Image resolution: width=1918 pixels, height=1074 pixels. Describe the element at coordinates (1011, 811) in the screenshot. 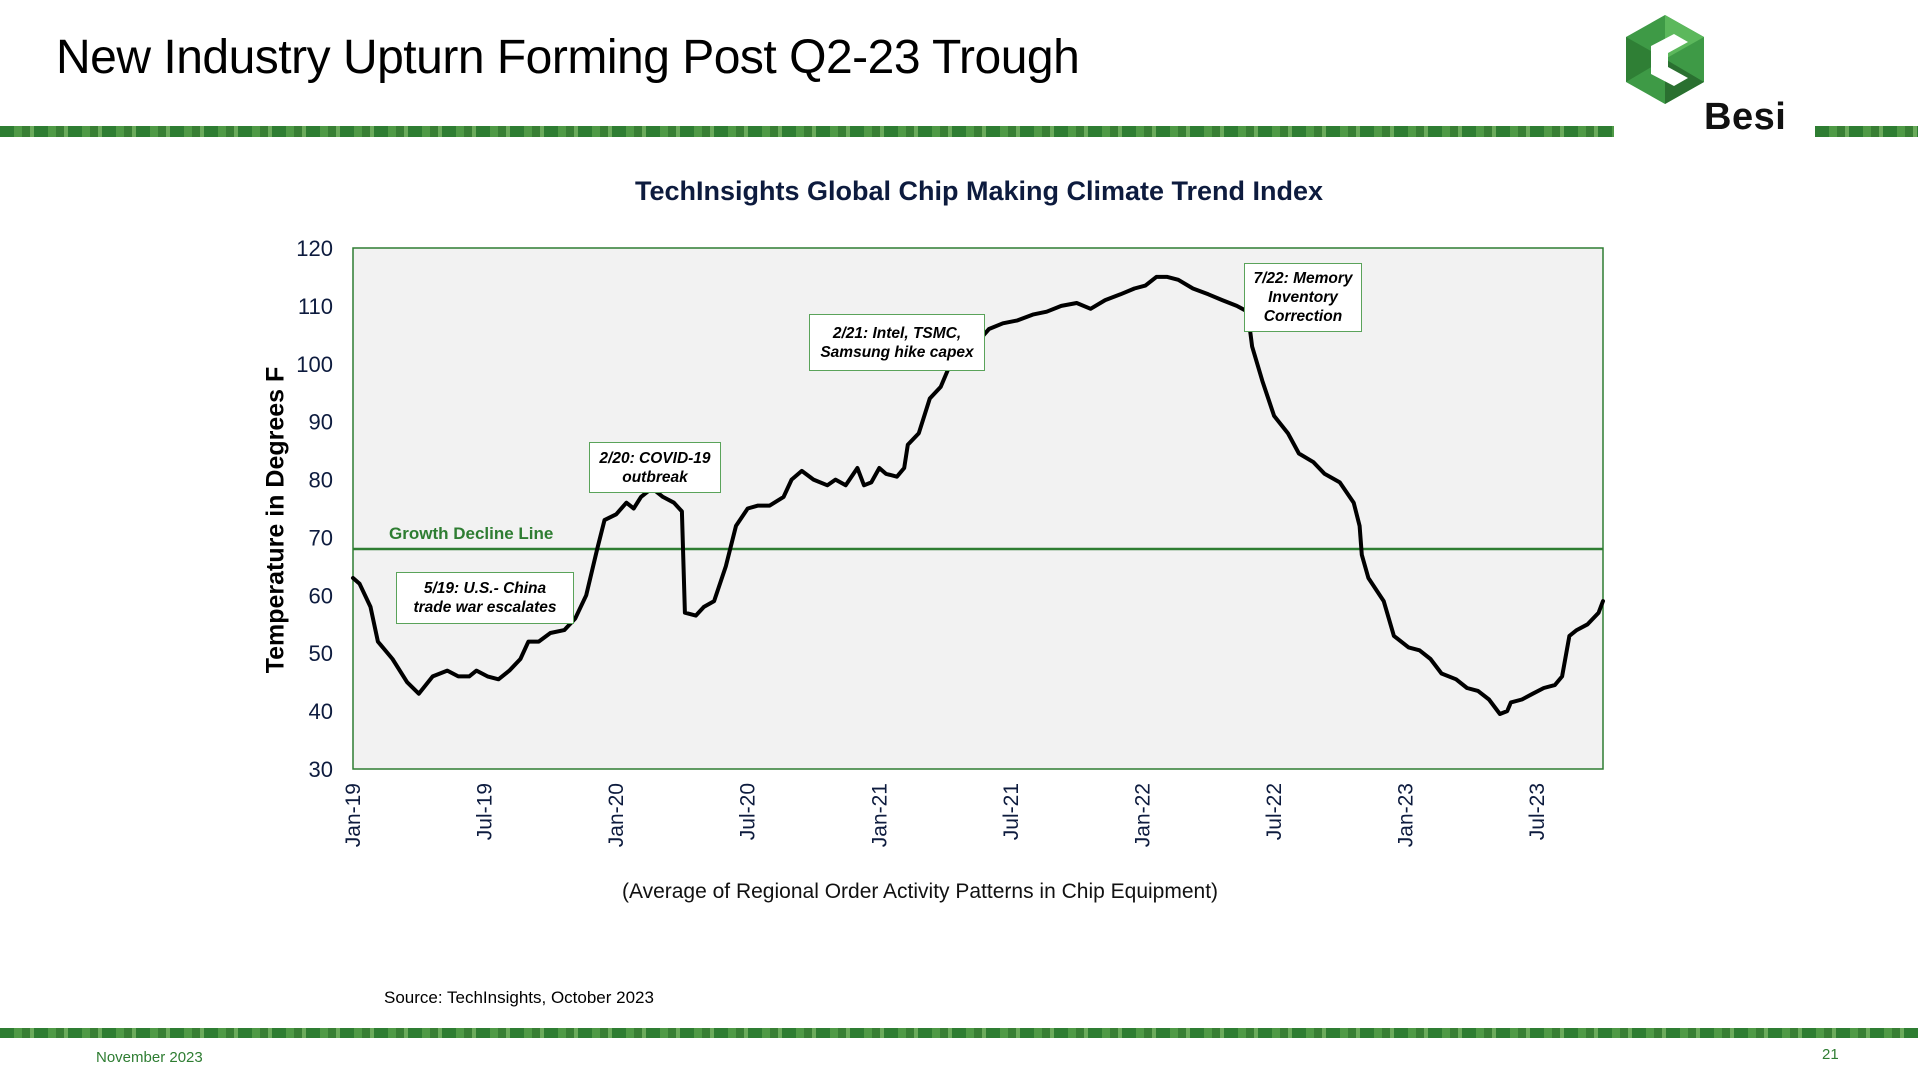

I see `x-tick-label: Jul-21` at that location.